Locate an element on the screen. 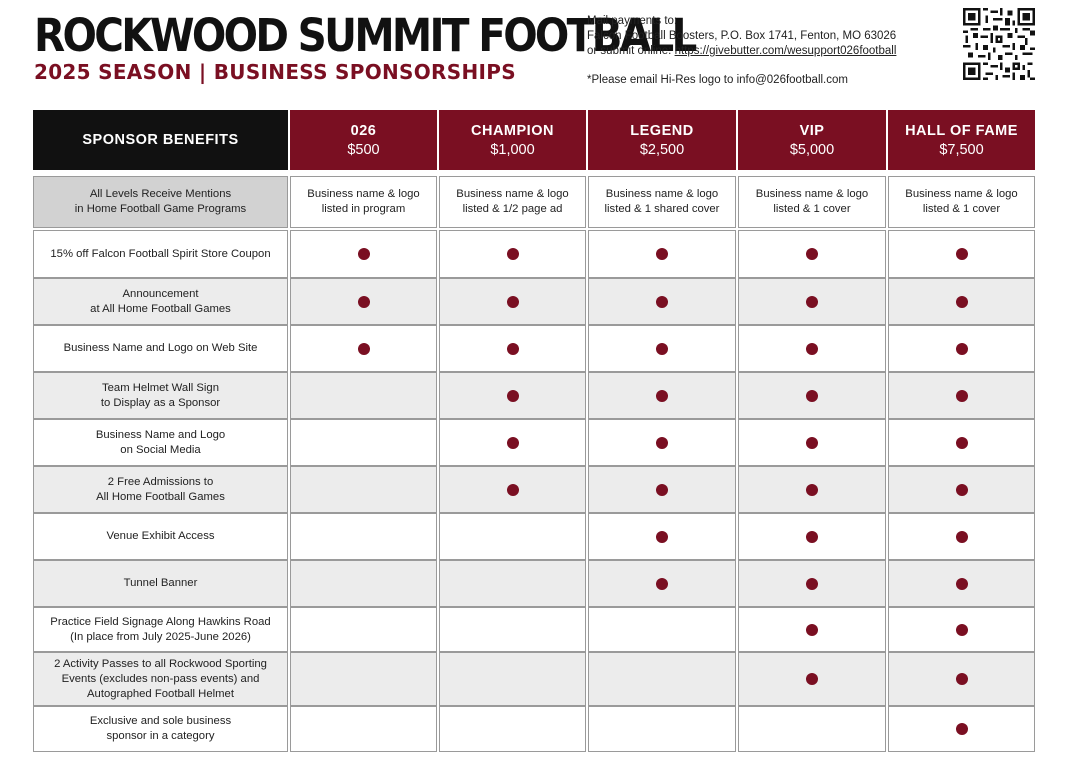  benefit-label: Business Name and Logo on Social Media is located at coordinates (160, 442).